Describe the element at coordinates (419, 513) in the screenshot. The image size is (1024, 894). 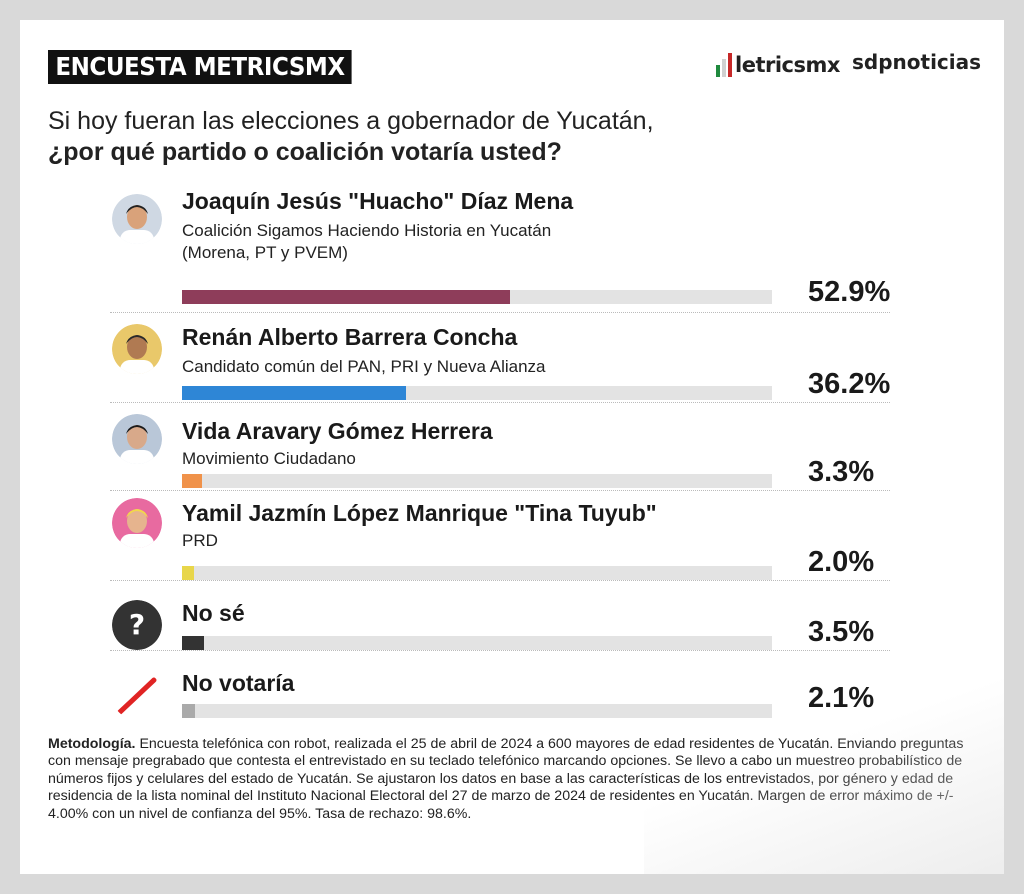
I see `series-name: Yamil Jazmín López Manrique "Tina Tuyub"` at that location.